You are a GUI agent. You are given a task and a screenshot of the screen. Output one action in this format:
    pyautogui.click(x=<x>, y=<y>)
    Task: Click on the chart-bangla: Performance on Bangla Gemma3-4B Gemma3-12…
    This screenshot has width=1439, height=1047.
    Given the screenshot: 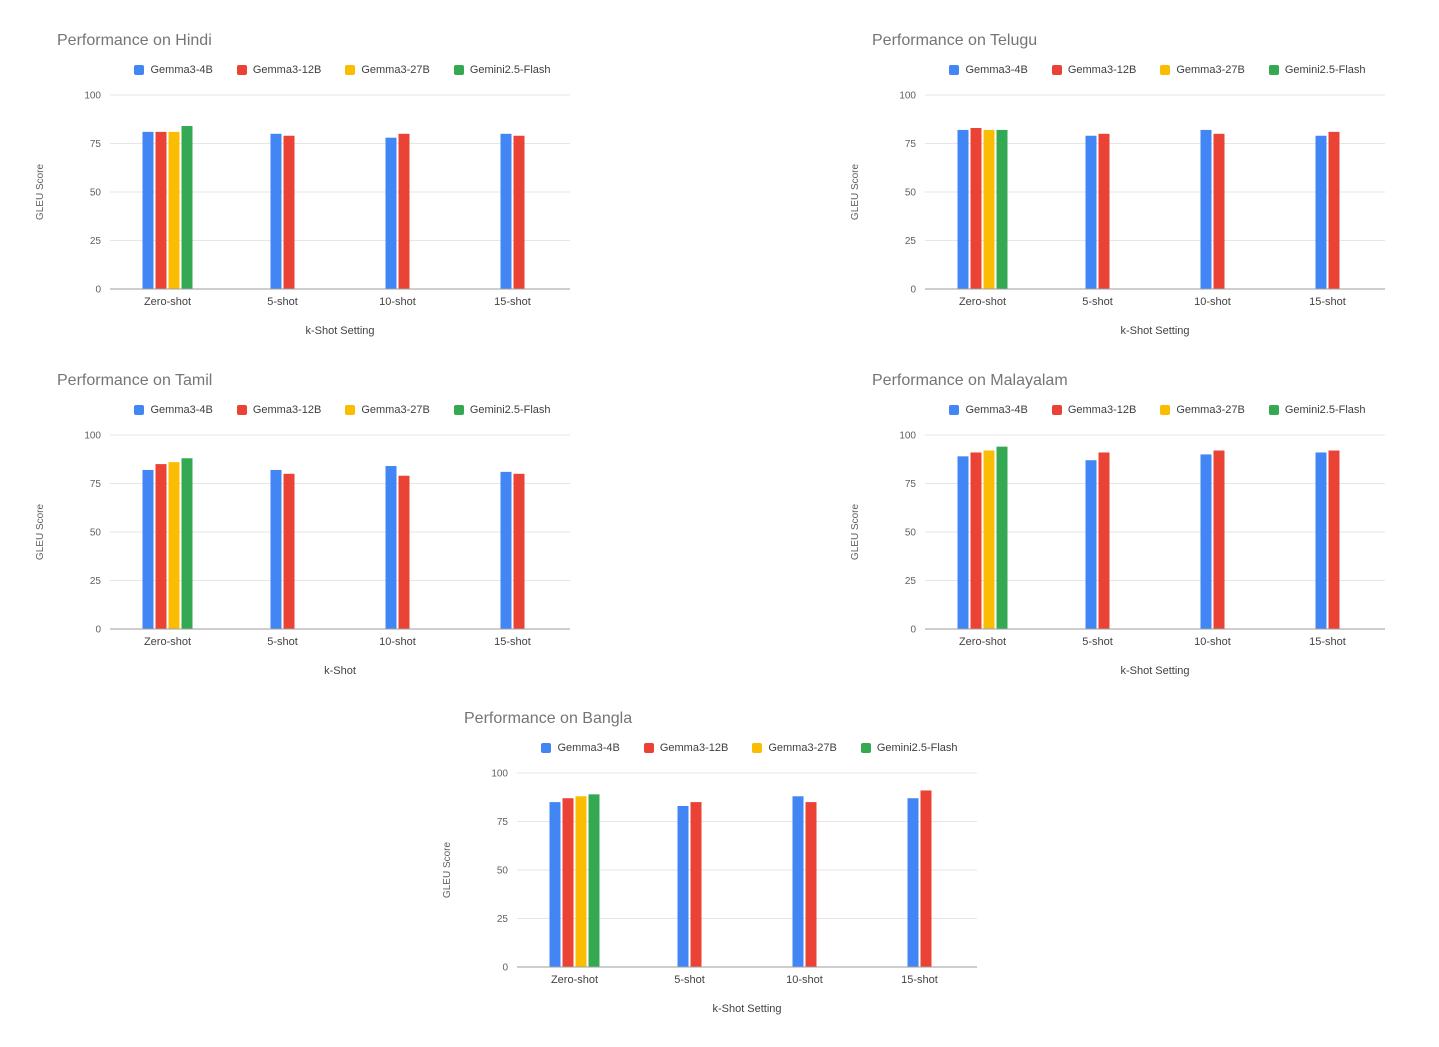 What is the action you would take?
    pyautogui.click(x=709, y=864)
    